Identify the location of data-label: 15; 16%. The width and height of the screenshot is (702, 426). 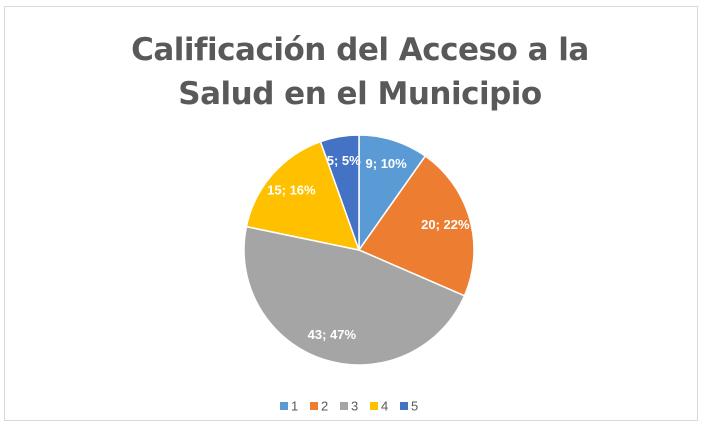
(291, 189).